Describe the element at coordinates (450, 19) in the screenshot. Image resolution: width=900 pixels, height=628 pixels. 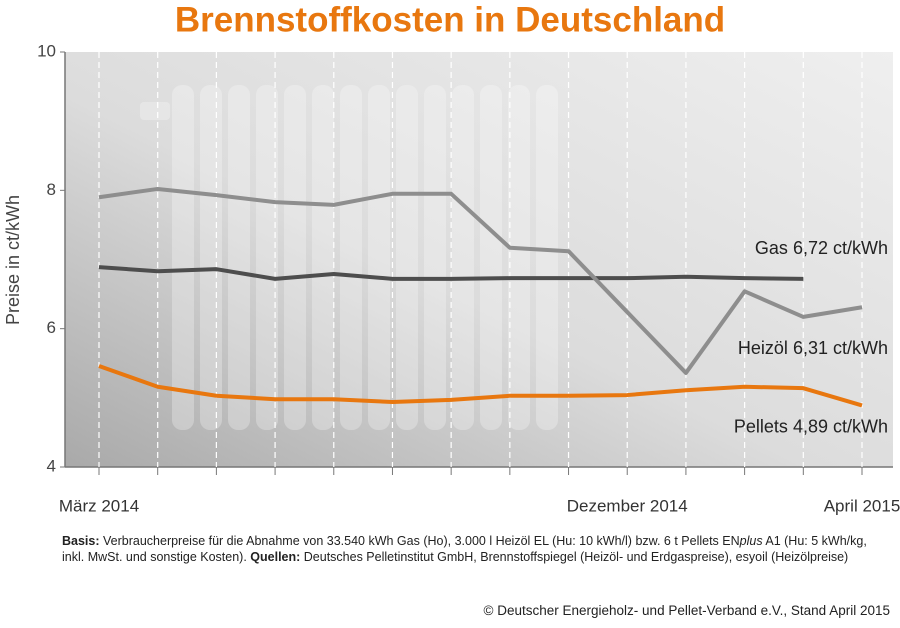
I see `chart-title: Brennstoffkosten in Deutschland` at that location.